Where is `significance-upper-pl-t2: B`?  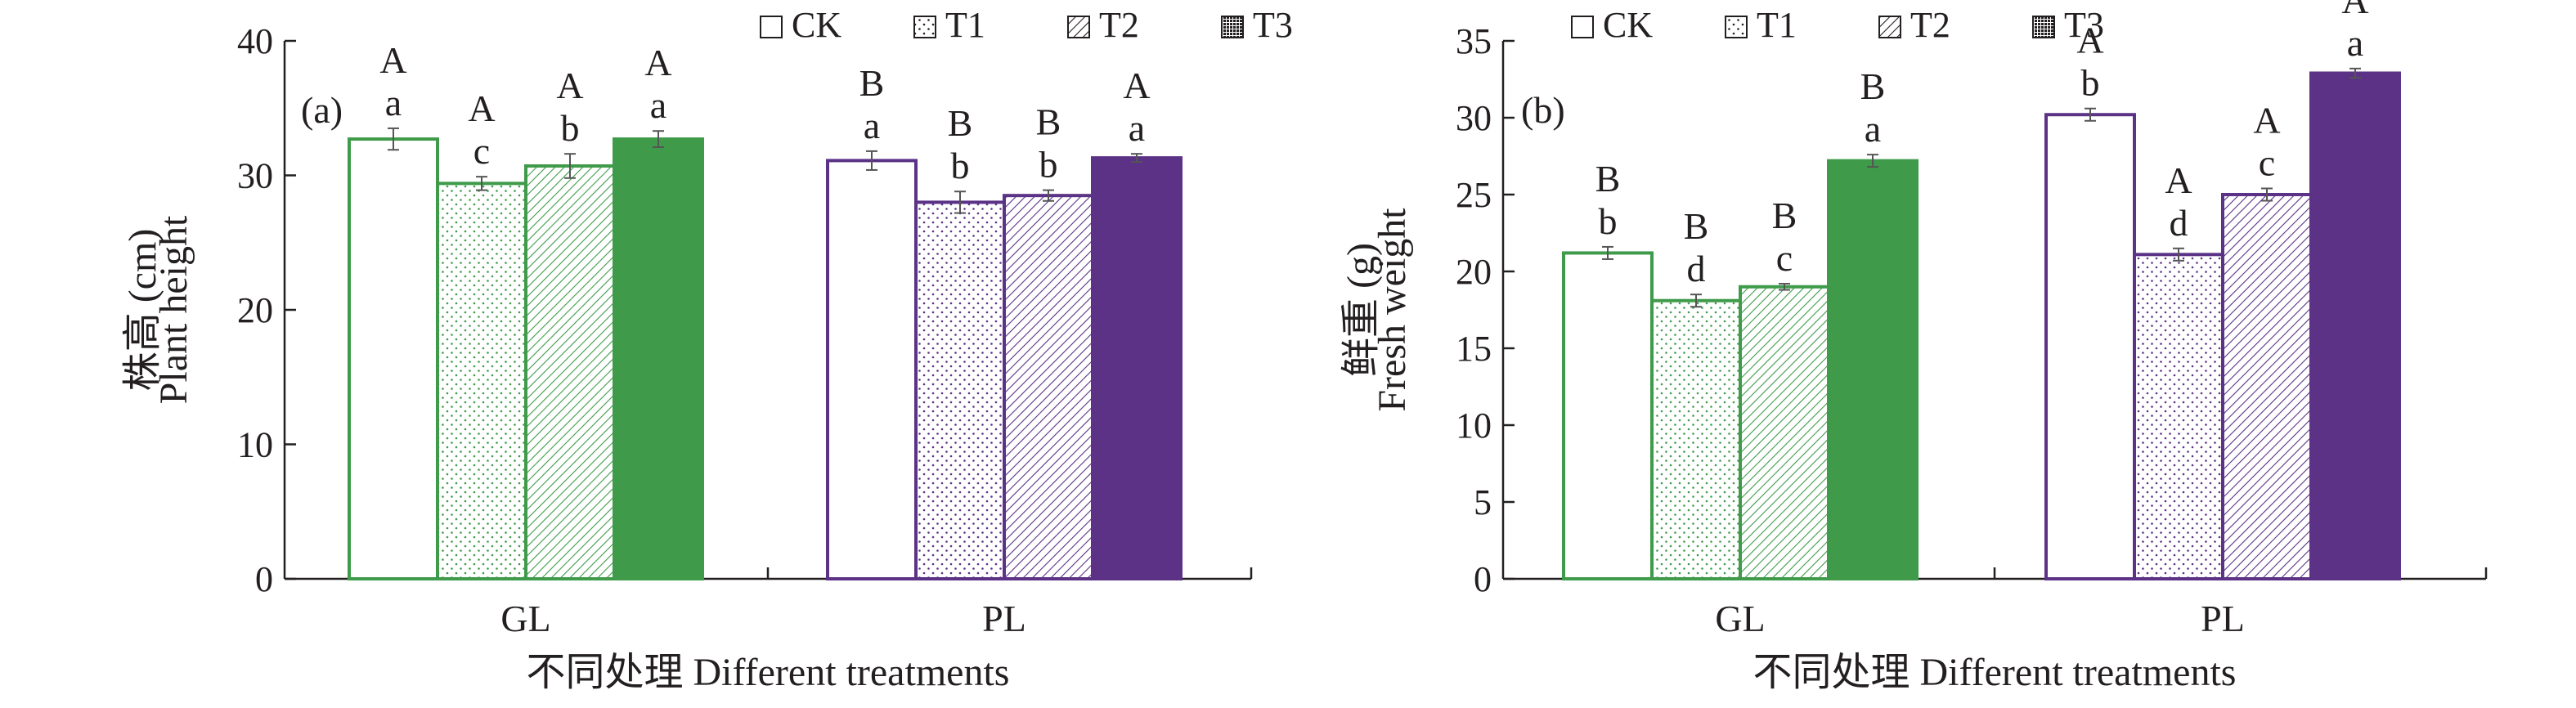 significance-upper-pl-t2: B is located at coordinates (1048, 122).